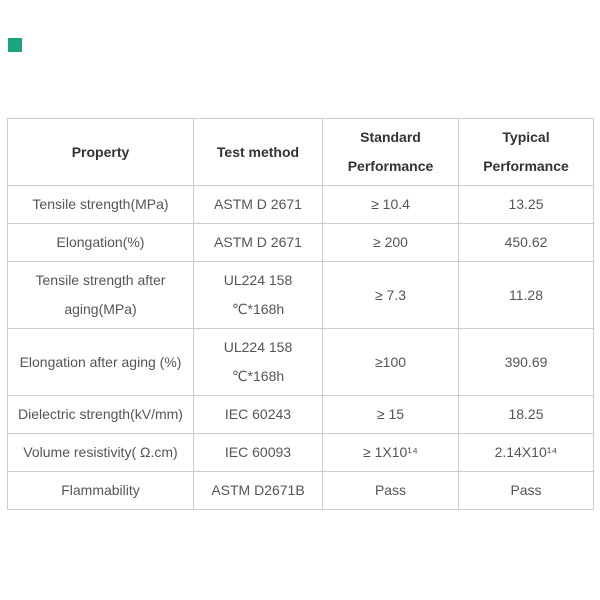 This screenshot has width=600, height=600. I want to click on column-header-property: Property, so click(100, 152).